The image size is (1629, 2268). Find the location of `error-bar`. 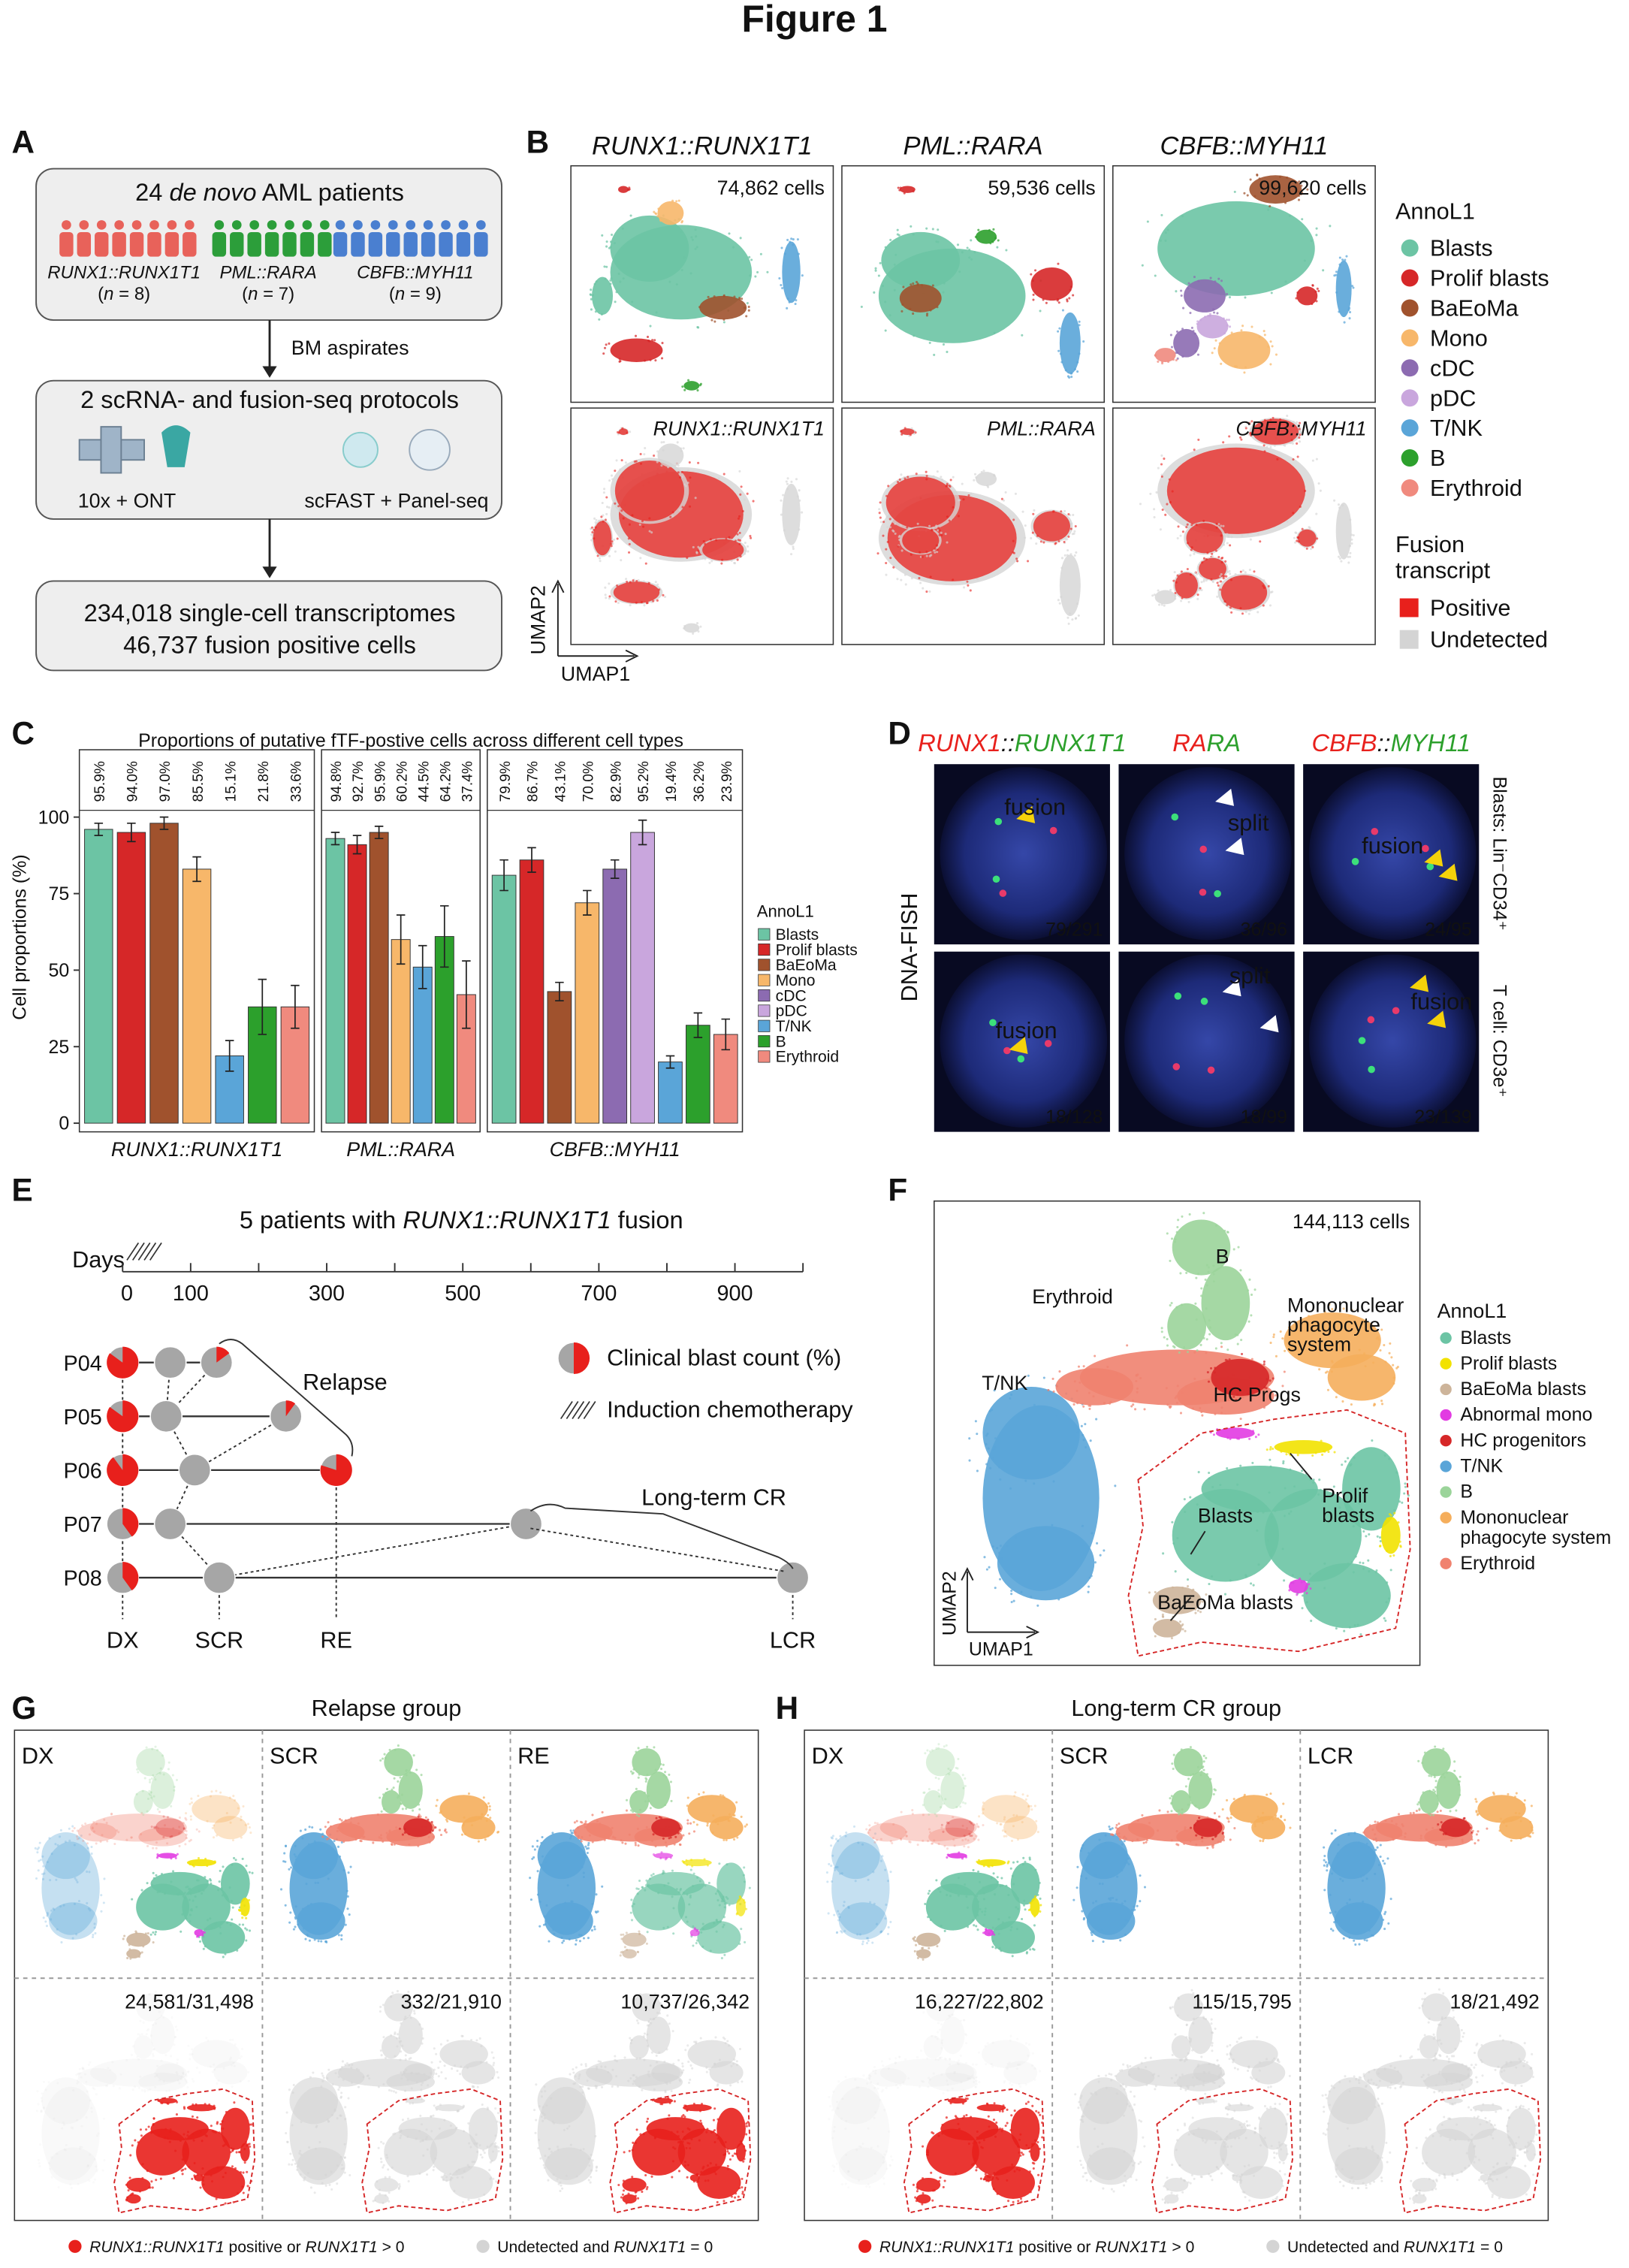

error-bar is located at coordinates (726, 1035).